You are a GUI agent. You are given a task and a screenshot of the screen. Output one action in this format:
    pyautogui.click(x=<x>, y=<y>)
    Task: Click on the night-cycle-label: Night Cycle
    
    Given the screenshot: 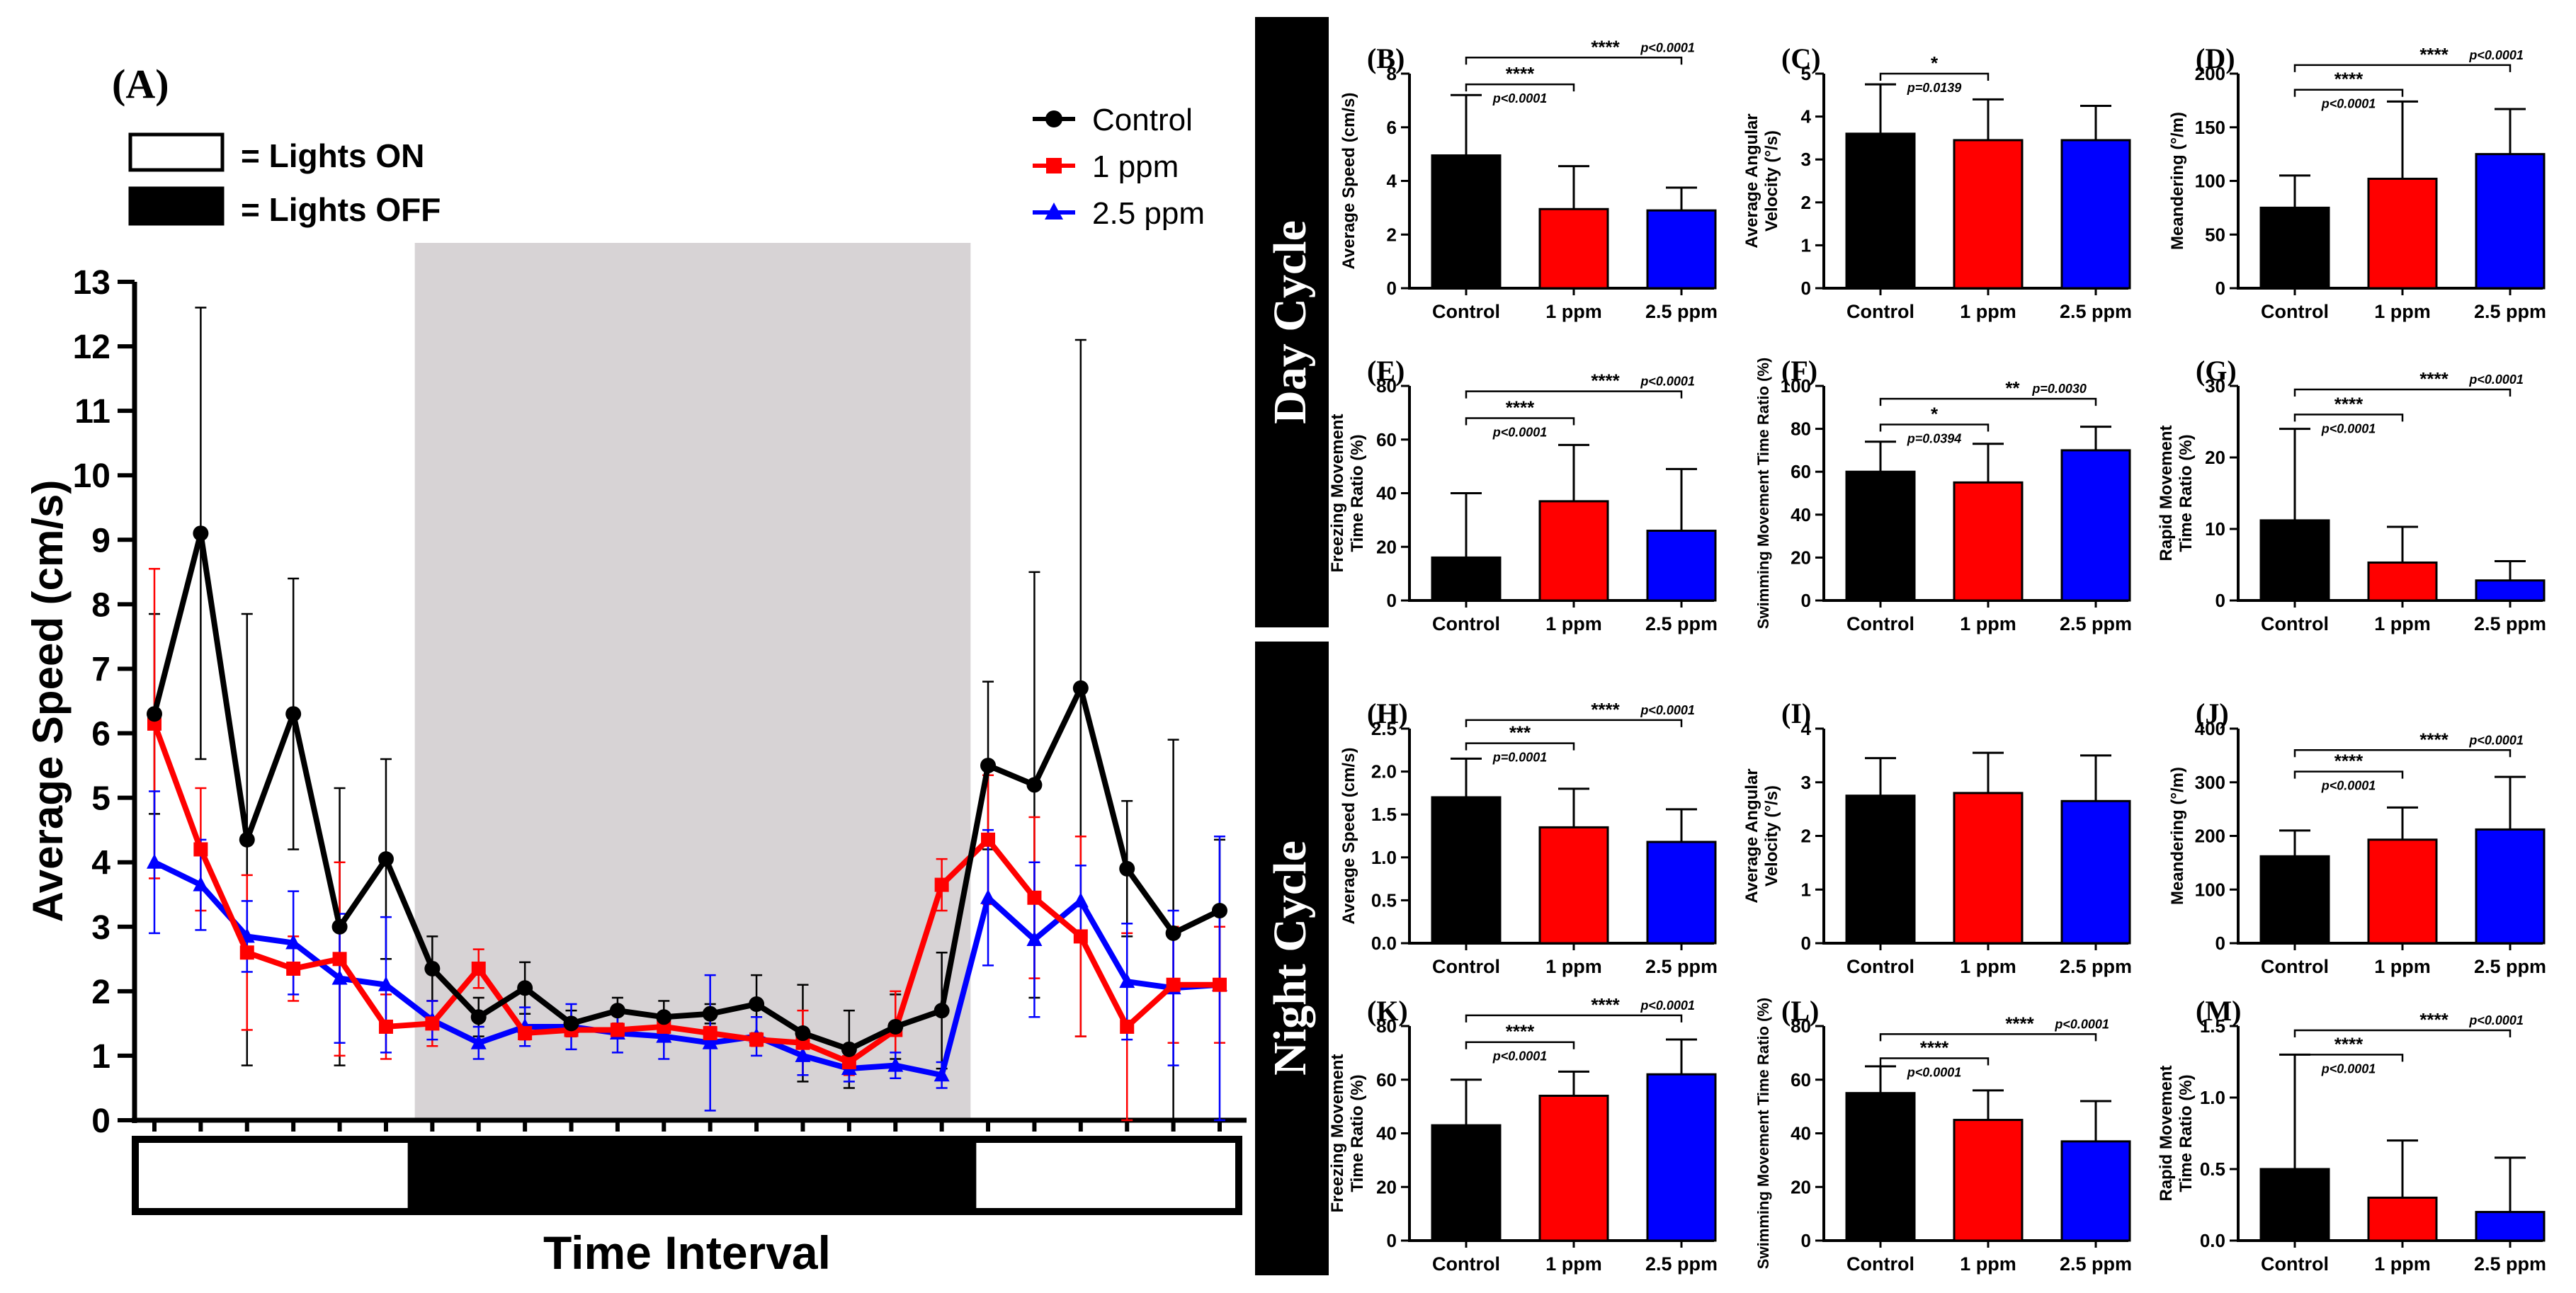 What is the action you would take?
    pyautogui.click(x=1290, y=959)
    